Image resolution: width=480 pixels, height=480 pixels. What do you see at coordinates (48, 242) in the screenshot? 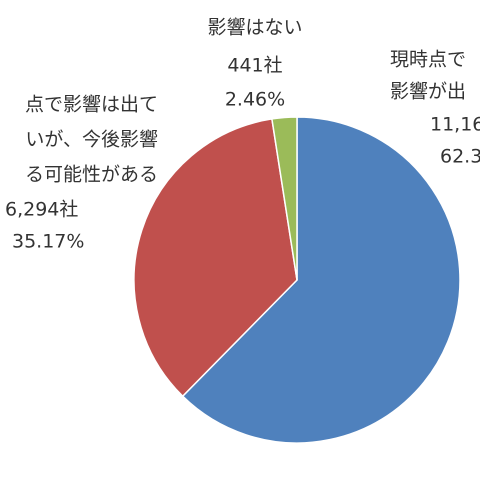
I see `value-label: 35.17%` at bounding box center [48, 242].